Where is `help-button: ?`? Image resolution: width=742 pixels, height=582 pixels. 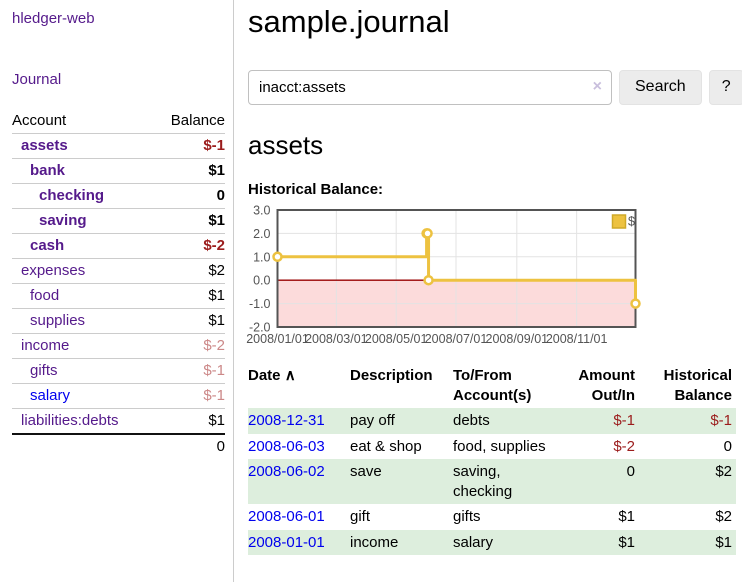 help-button: ? is located at coordinates (725, 87).